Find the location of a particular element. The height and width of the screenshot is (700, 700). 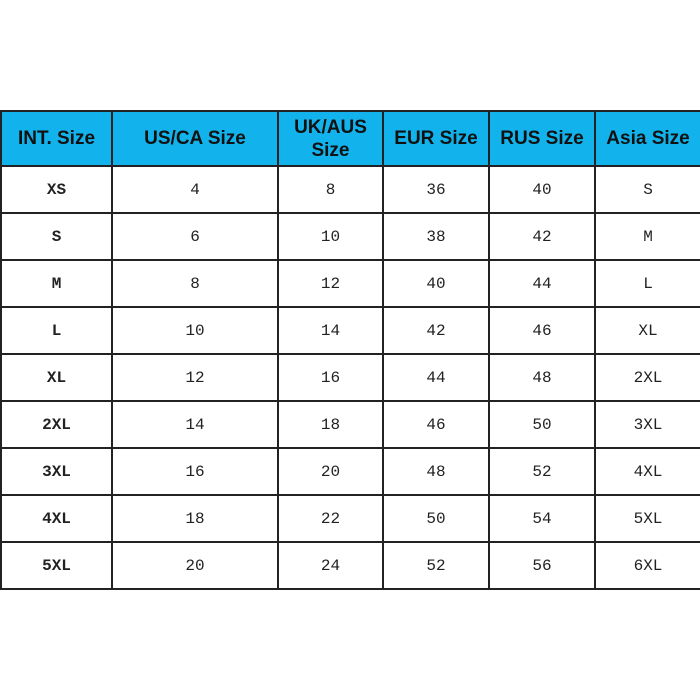

table-row: M 8 12 40 44 L is located at coordinates (350, 283).